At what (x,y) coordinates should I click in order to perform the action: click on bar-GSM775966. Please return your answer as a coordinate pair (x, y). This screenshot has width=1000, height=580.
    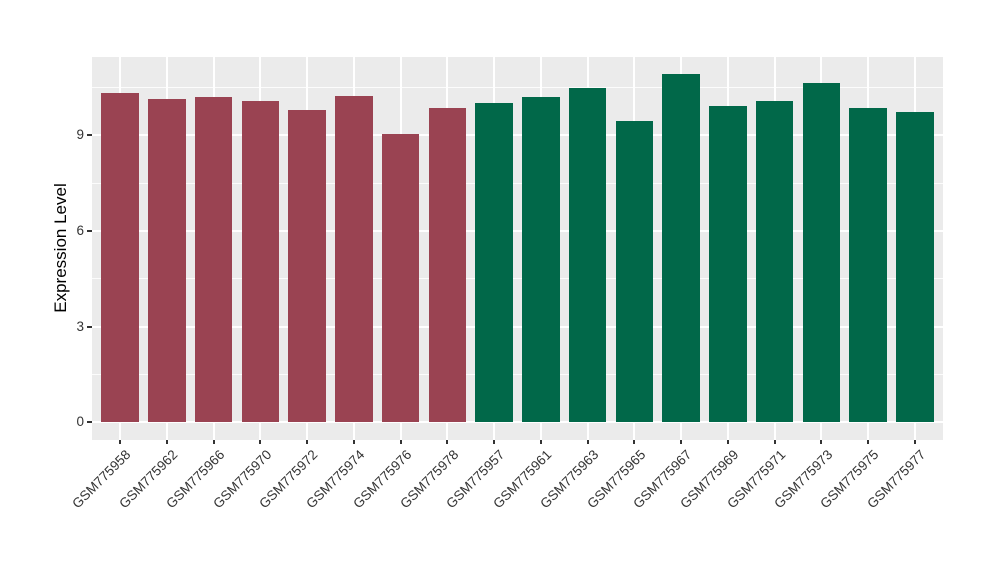
    Looking at the image, I should click on (213, 259).